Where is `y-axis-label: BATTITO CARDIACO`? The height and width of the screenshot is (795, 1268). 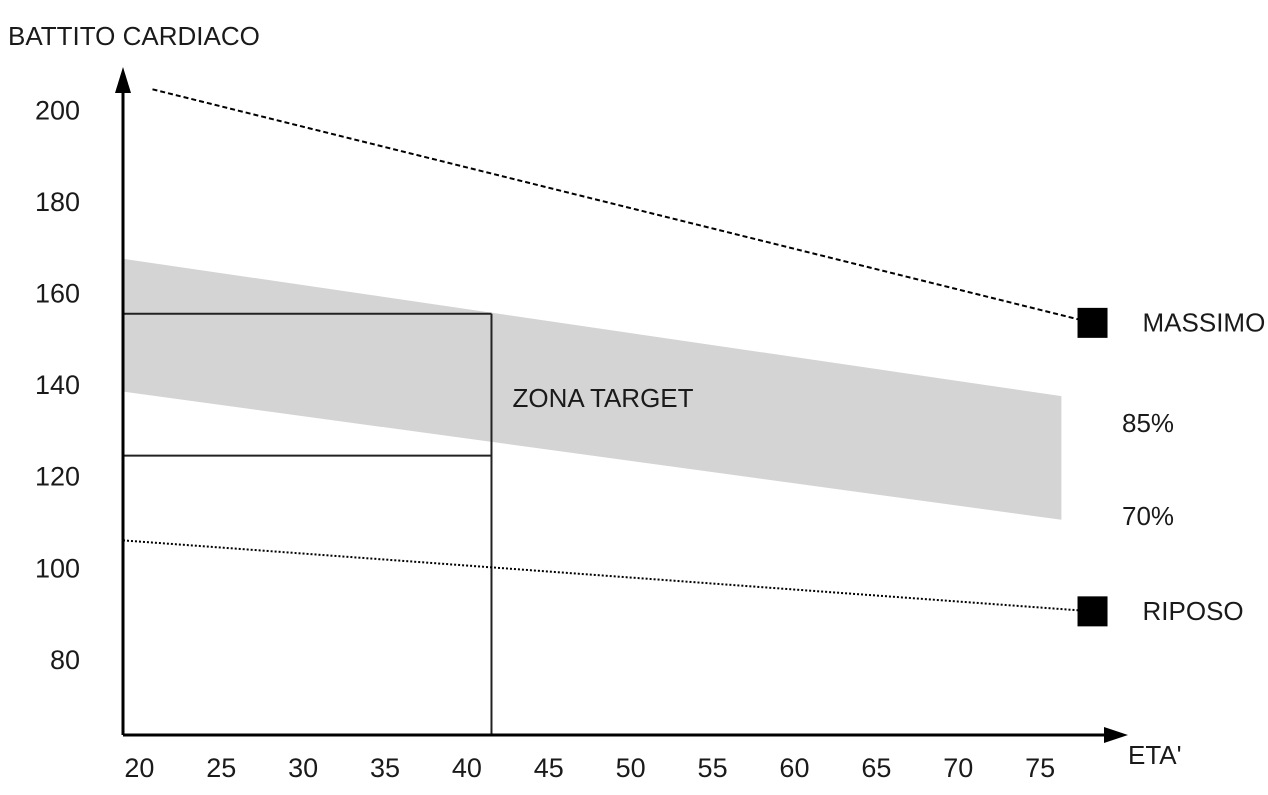
y-axis-label: BATTITO CARDIACO is located at coordinates (134, 36).